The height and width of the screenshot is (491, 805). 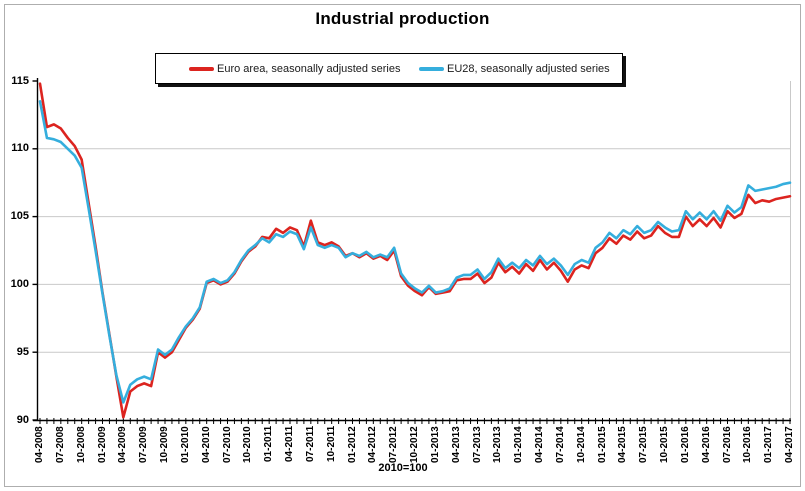 What do you see at coordinates (403, 468) in the screenshot?
I see `axis-unit-note: 2010=100` at bounding box center [403, 468].